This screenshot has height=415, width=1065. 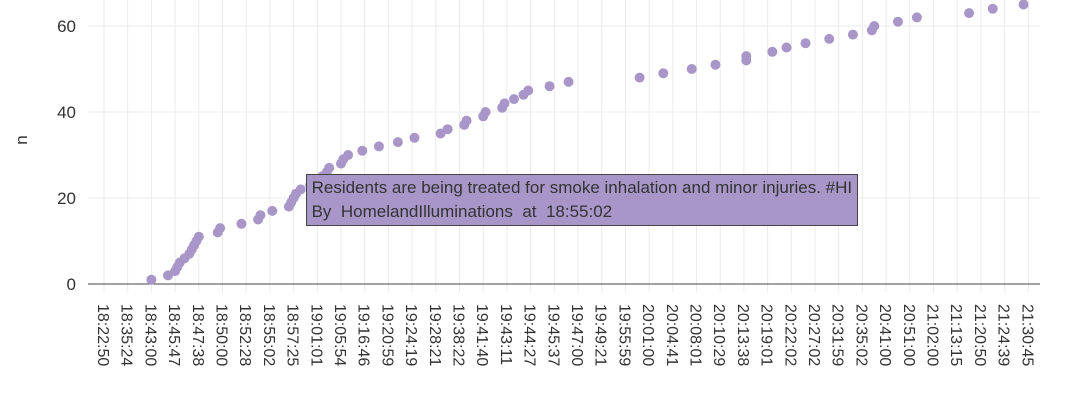 I want to click on tooltip-meta: By HomelandIlluminations at 18:55:02, so click(x=582, y=212).